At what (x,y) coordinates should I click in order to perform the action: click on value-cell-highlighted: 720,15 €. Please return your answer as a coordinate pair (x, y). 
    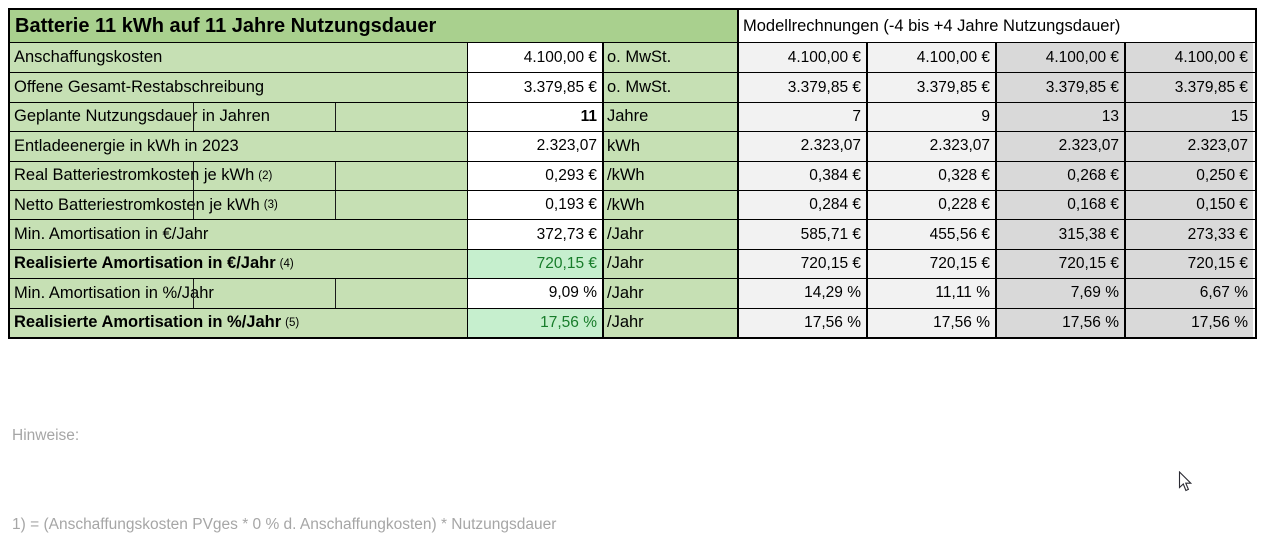
    Looking at the image, I should click on (534, 264).